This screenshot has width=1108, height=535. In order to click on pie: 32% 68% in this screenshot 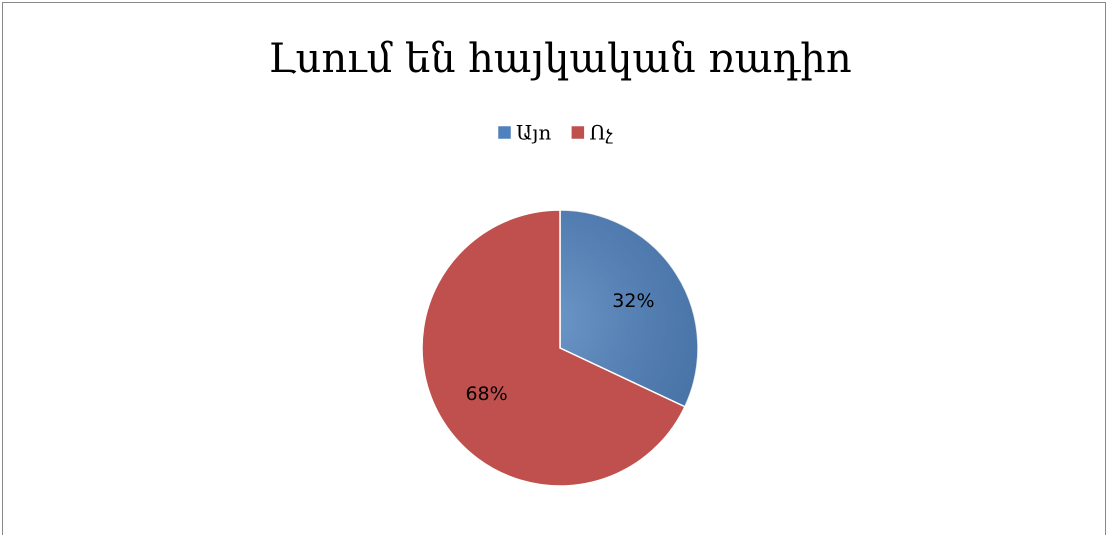, I will do `click(560, 348)`.